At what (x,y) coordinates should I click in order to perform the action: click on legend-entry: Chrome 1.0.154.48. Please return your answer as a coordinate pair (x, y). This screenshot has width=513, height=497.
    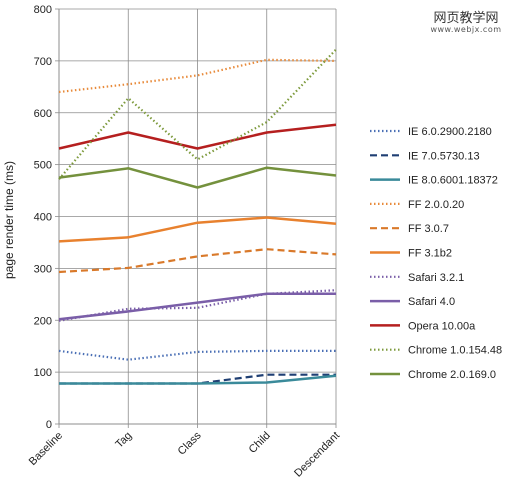
    Looking at the image, I should click on (436, 351).